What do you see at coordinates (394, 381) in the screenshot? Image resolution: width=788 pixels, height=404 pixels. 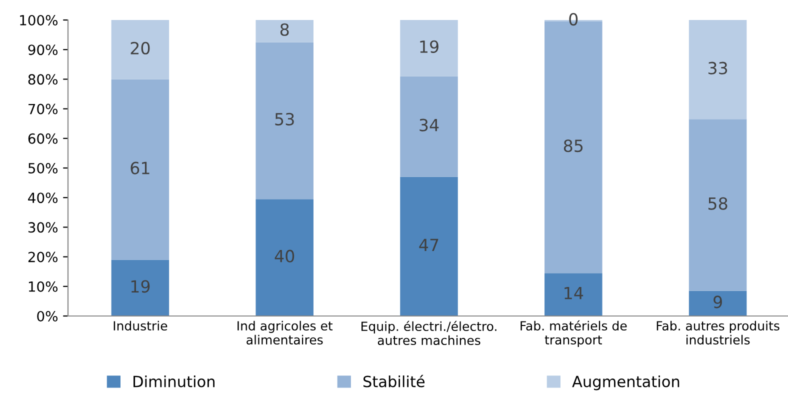 I see `legend-label: Stabilité` at bounding box center [394, 381].